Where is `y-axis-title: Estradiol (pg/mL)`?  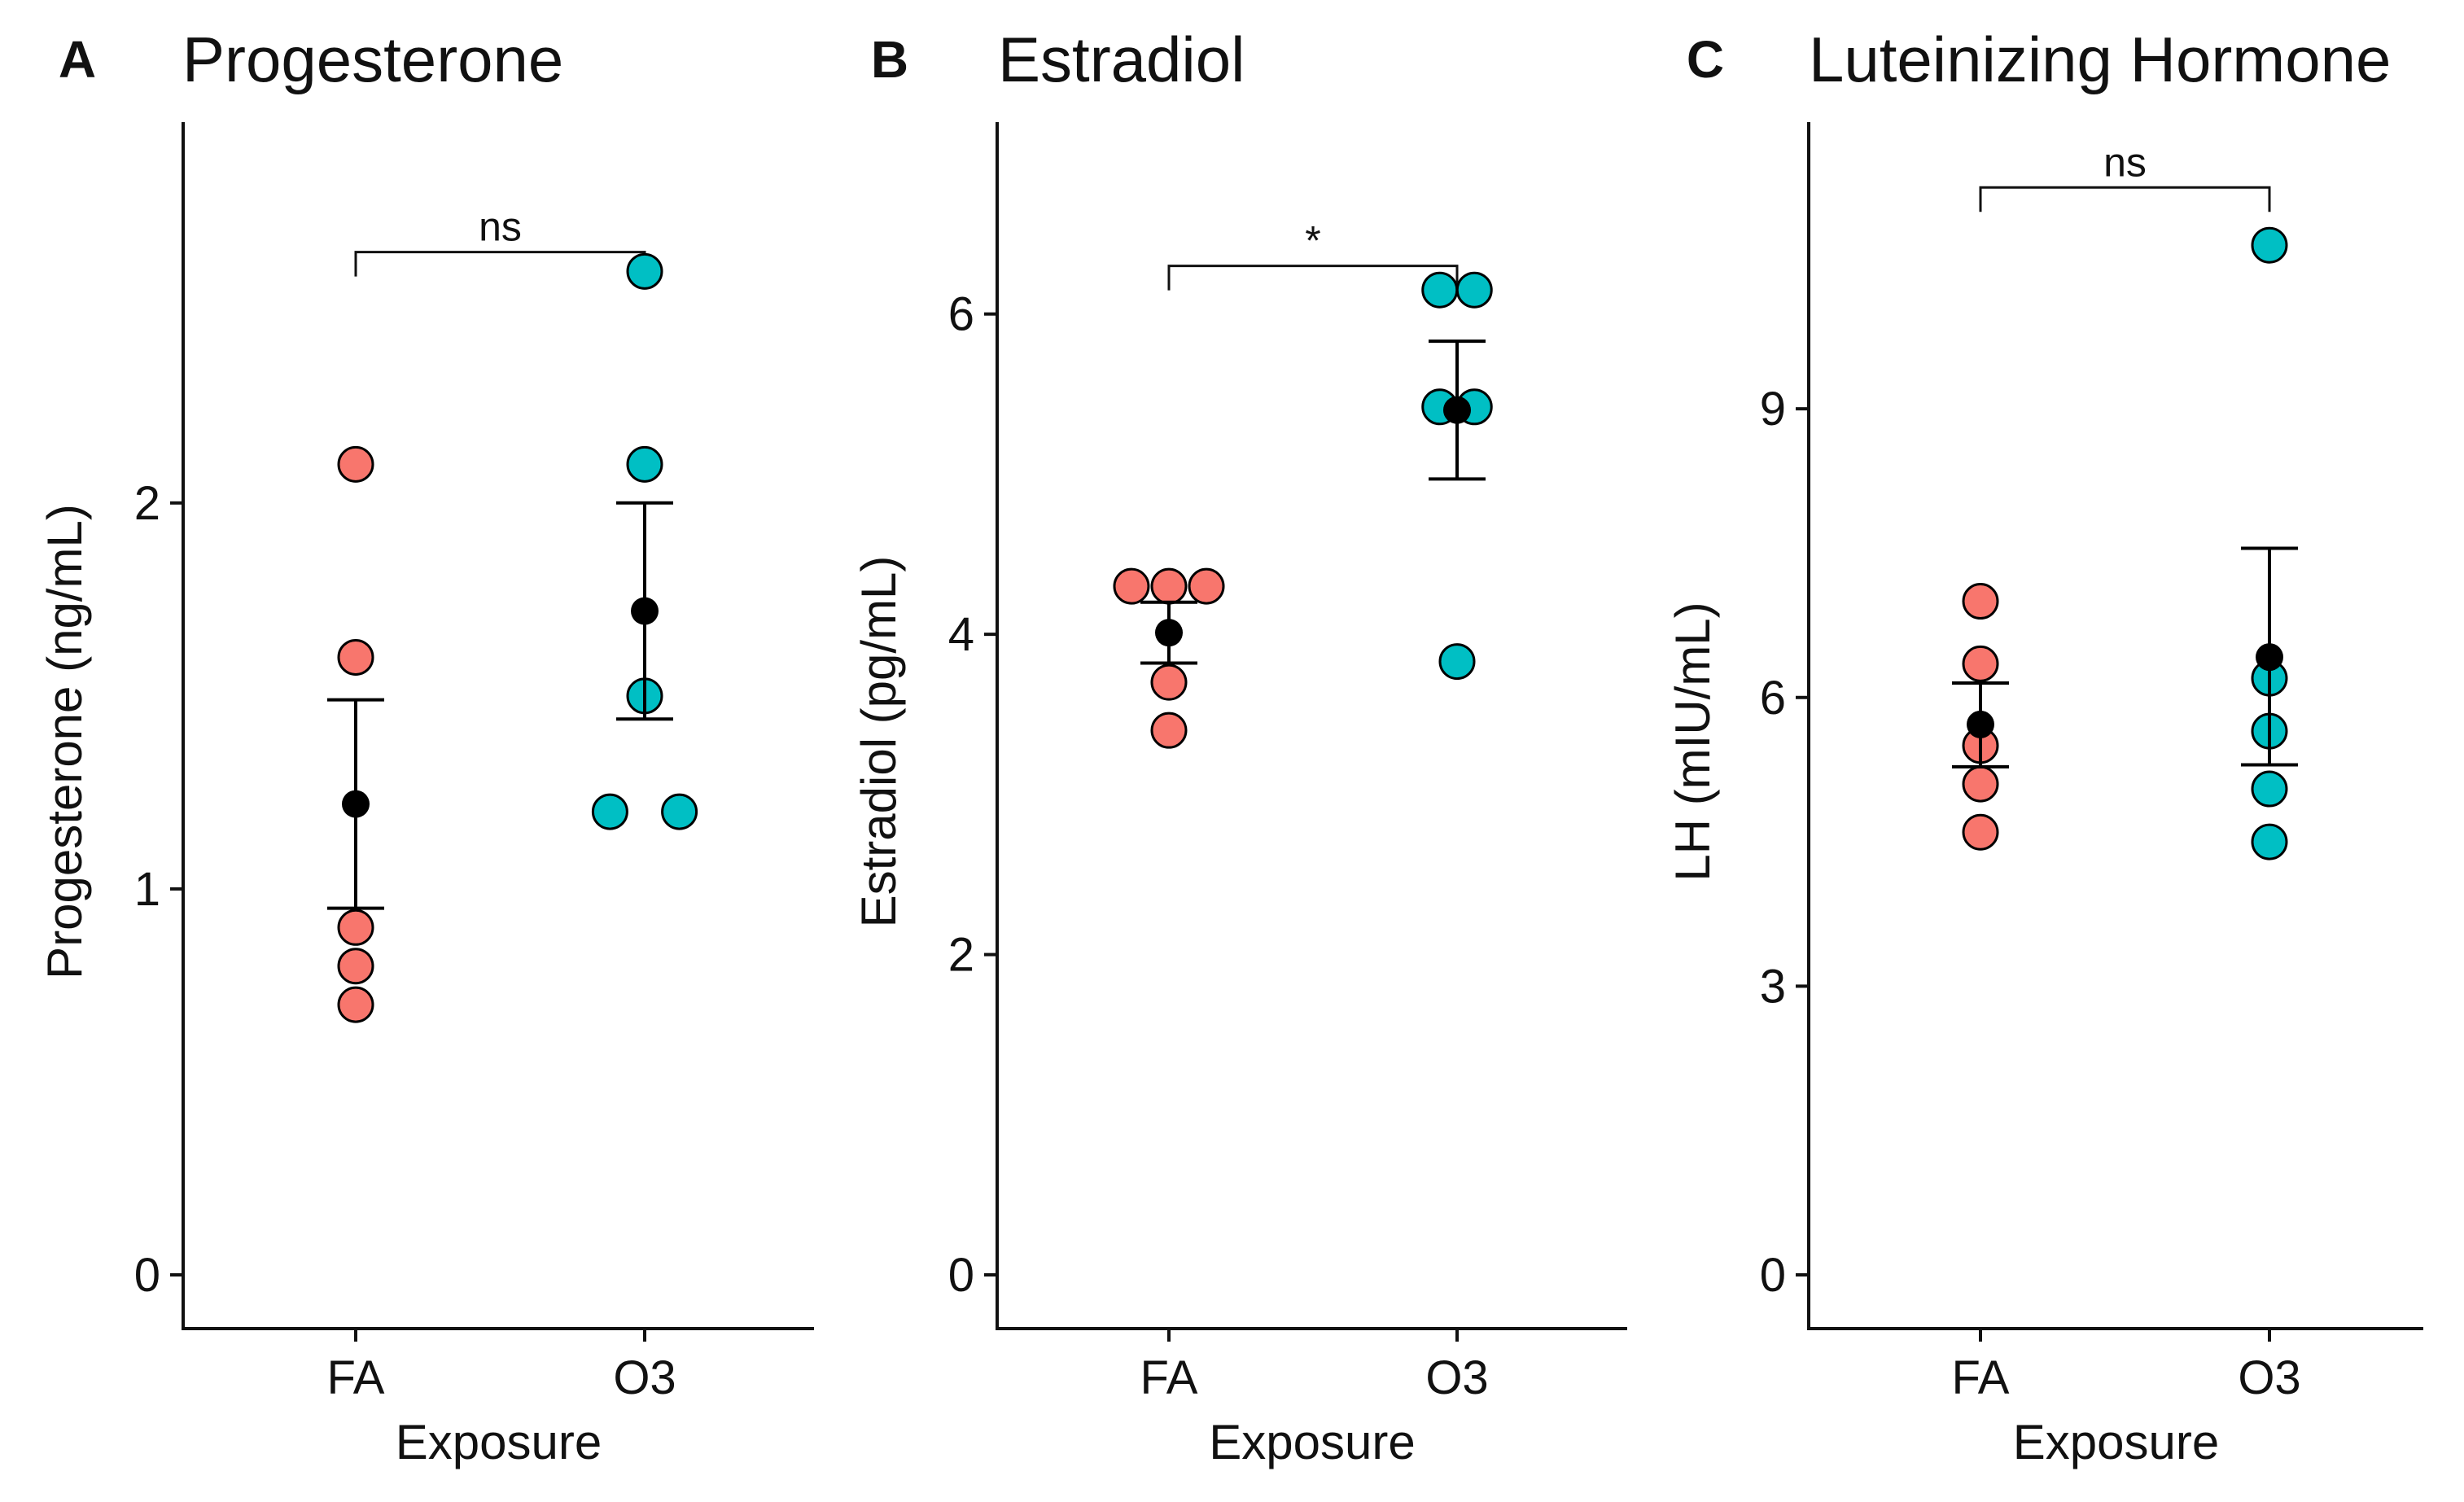
y-axis-title: Estradiol (pg/mL) is located at coordinates (879, 742).